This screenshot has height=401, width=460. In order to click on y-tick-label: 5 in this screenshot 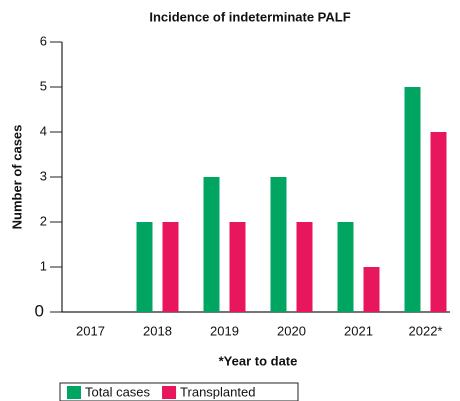, I will do `click(43, 85)`.